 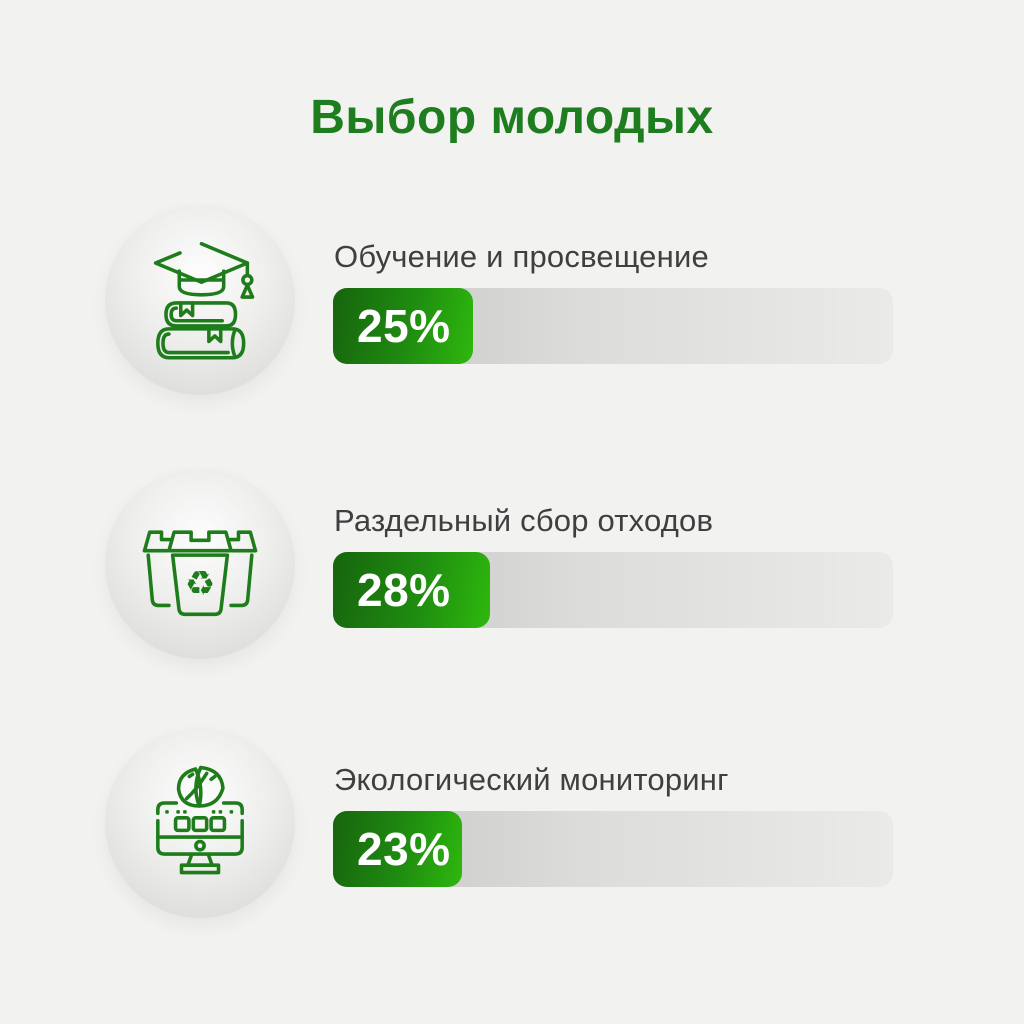 I want to click on bar-label: Раздельный сбор отходов, so click(x=524, y=520).